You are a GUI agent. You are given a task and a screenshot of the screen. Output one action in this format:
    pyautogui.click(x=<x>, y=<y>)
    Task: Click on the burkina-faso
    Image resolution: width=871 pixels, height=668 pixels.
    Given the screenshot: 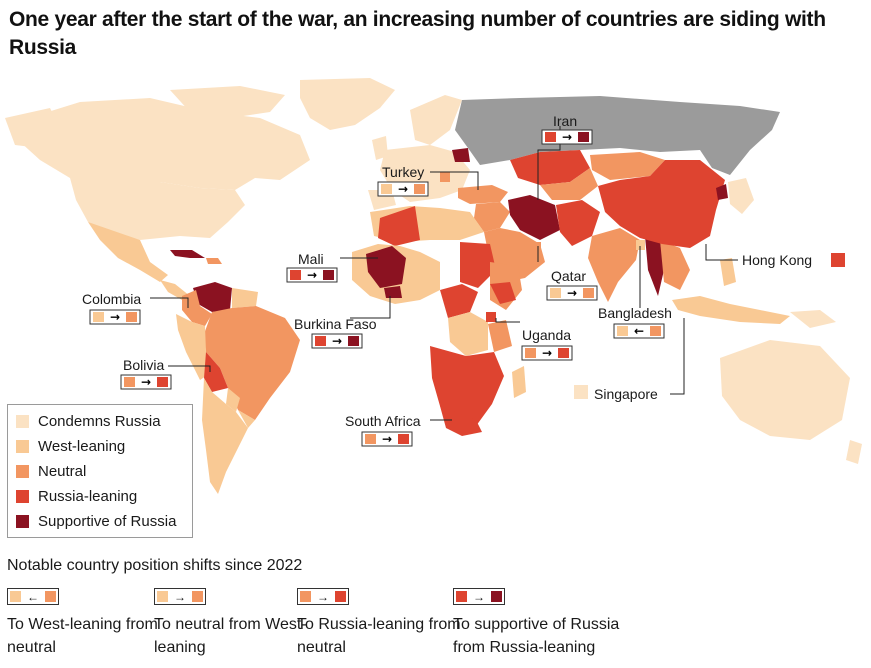 What is the action you would take?
    pyautogui.click(x=393, y=292)
    